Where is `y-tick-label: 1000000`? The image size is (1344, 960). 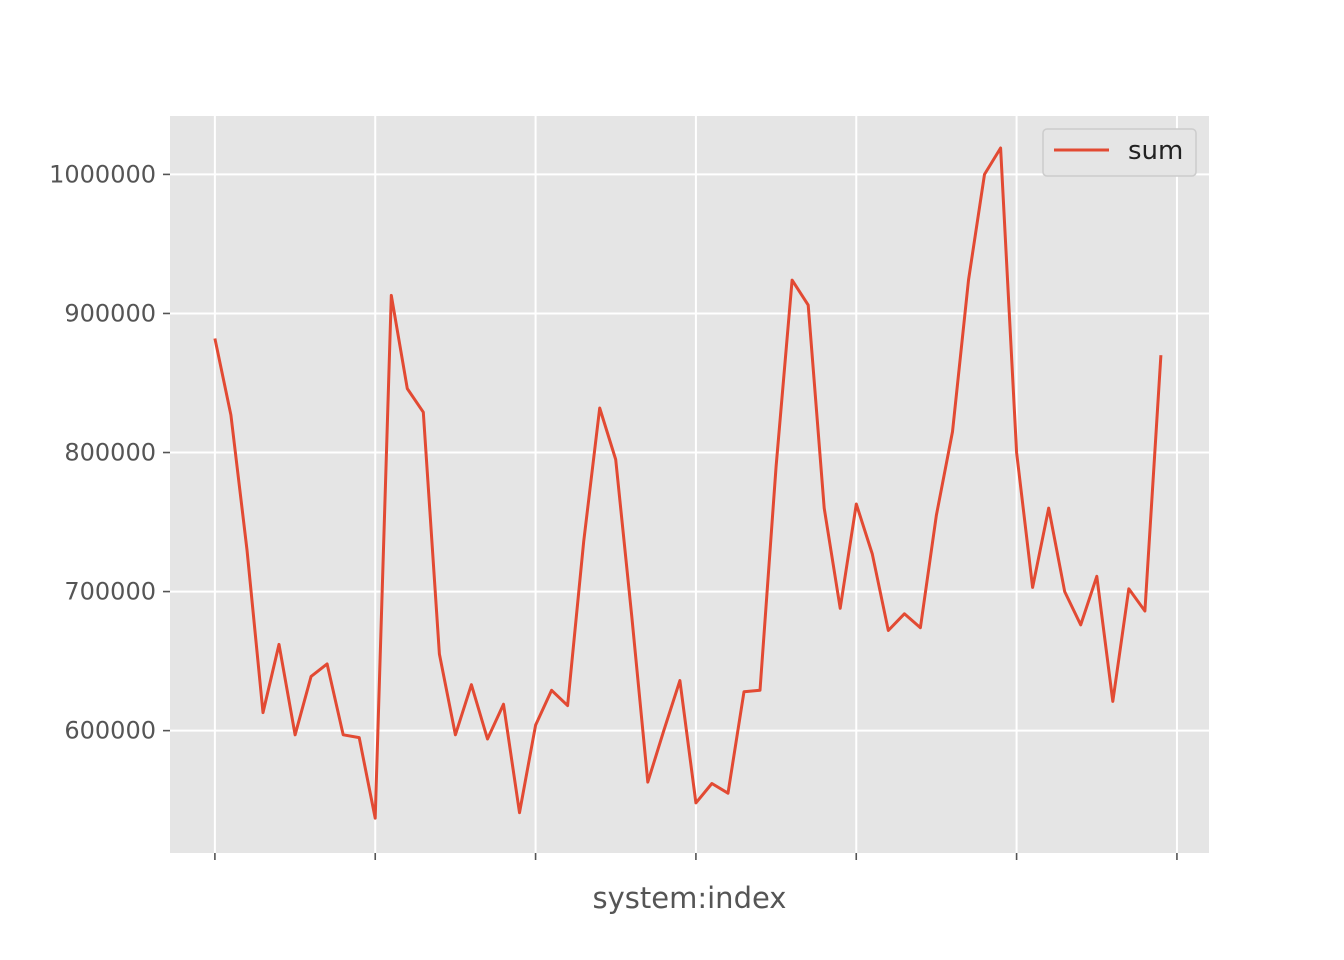 y-tick-label: 1000000 is located at coordinates (102, 174).